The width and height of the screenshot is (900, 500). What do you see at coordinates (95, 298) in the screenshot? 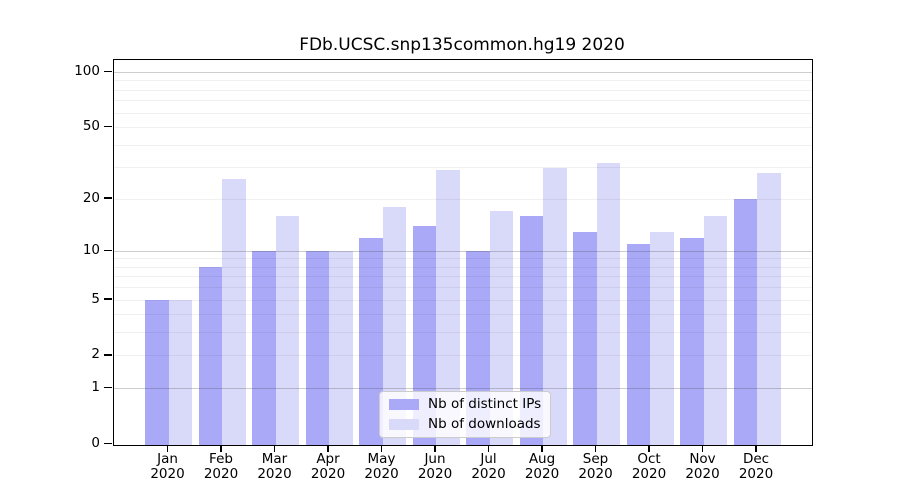
I see `y-tick-label: 5` at bounding box center [95, 298].